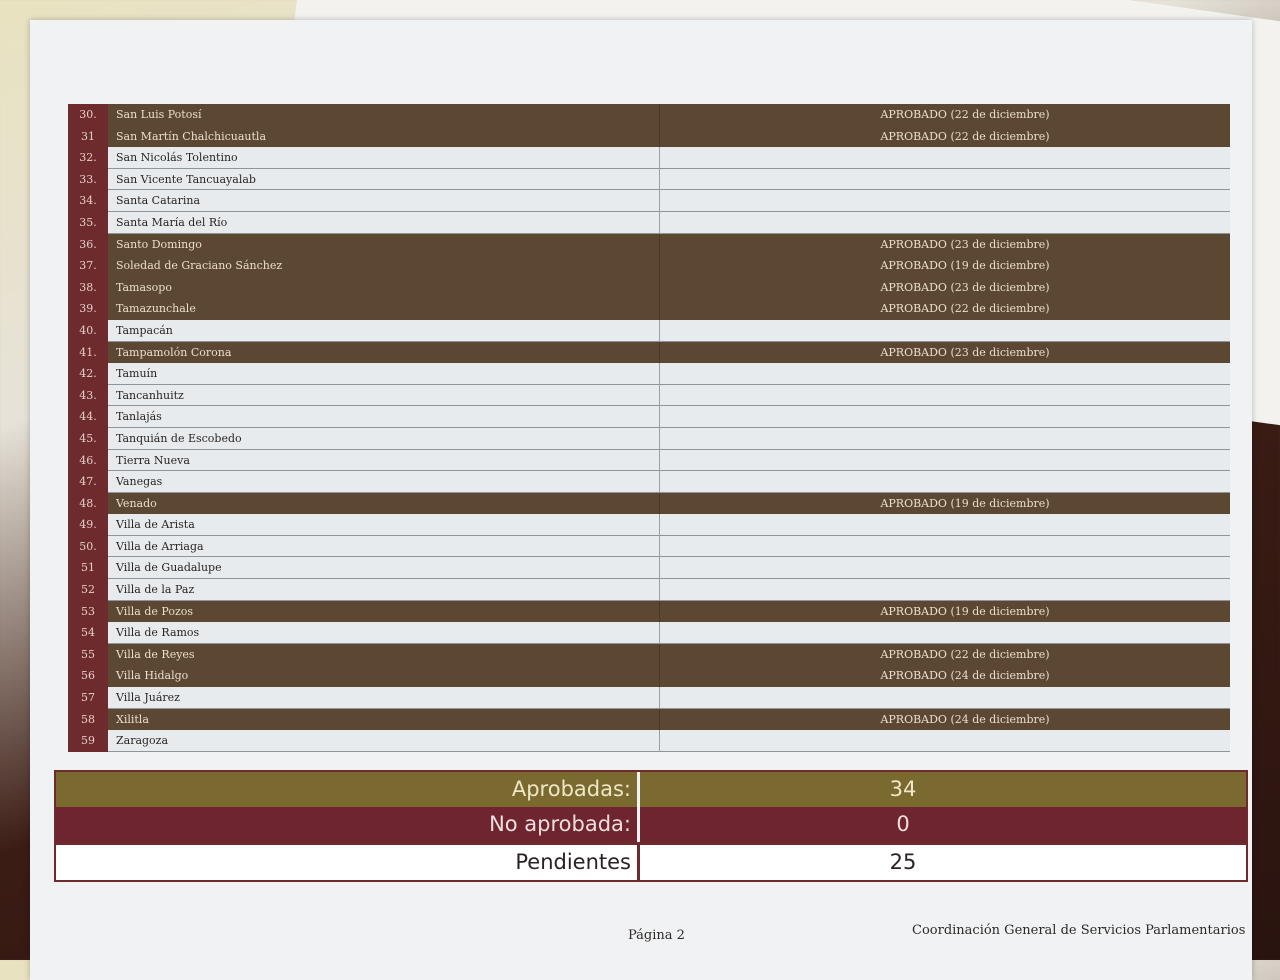 The height and width of the screenshot is (980, 1280). Describe the element at coordinates (384, 568) in the screenshot. I see `municipality-name: Villa de Guadalupe` at that location.